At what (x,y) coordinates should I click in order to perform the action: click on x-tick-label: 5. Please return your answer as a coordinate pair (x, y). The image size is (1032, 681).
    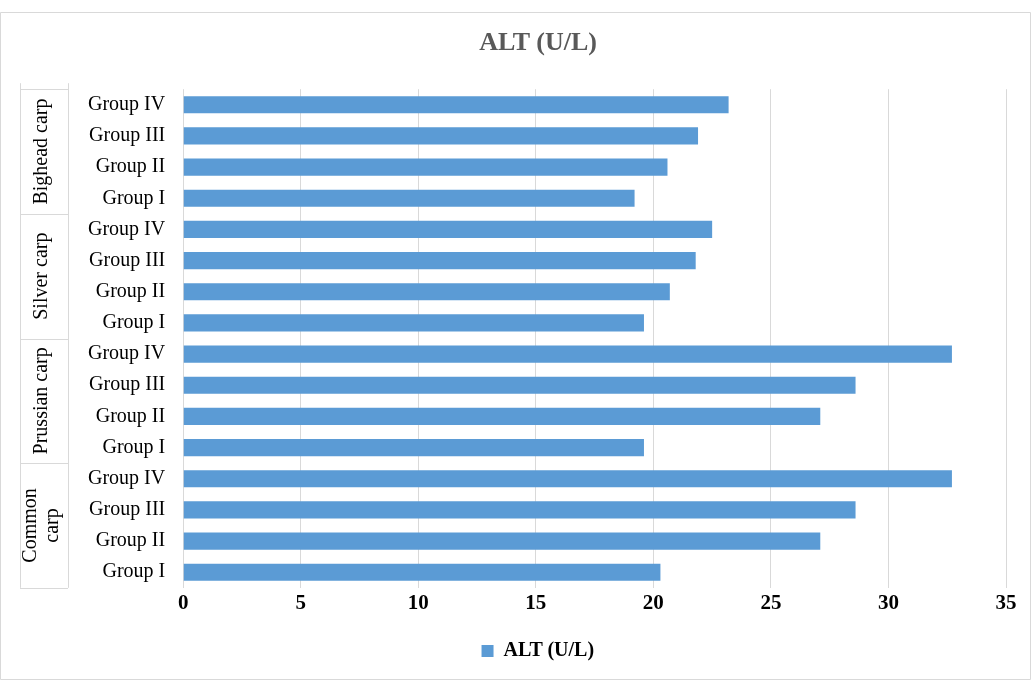
    Looking at the image, I should click on (300, 601).